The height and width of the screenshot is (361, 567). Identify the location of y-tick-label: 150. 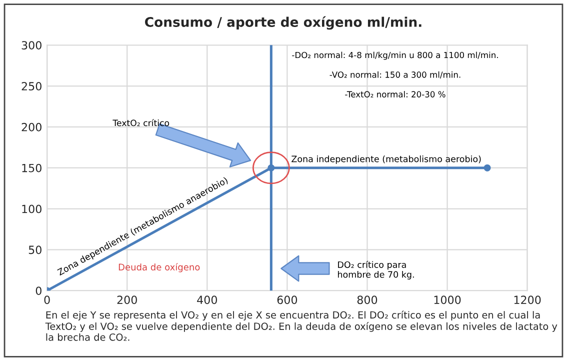
(32, 168).